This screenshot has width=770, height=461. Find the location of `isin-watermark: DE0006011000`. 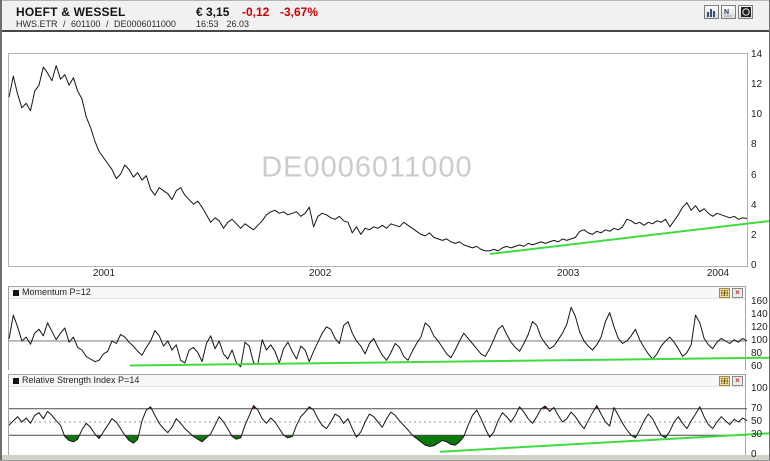

isin-watermark: DE0006011000 is located at coordinates (367, 167).